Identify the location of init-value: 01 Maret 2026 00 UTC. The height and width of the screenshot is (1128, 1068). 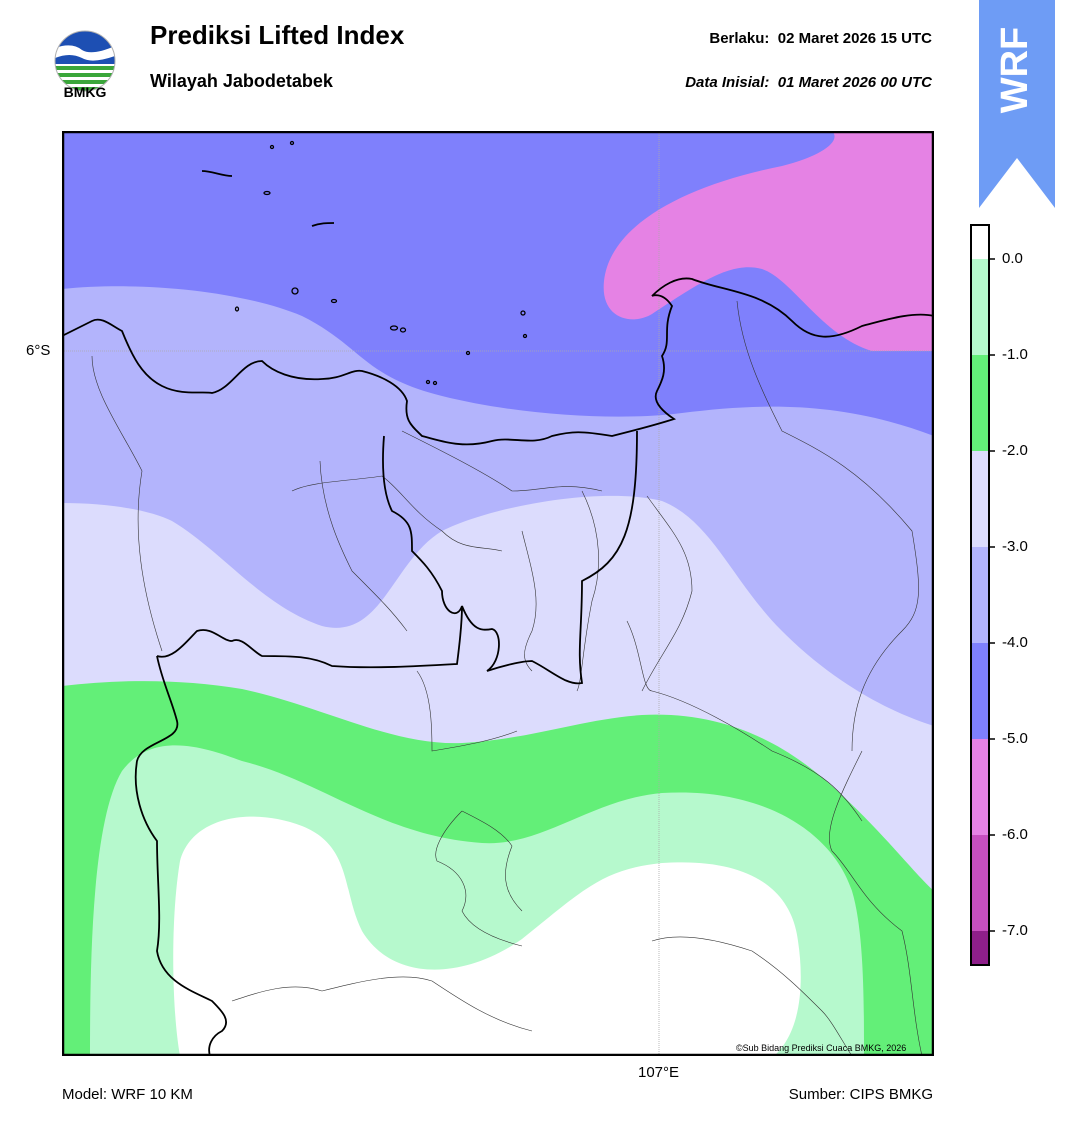
(854, 82).